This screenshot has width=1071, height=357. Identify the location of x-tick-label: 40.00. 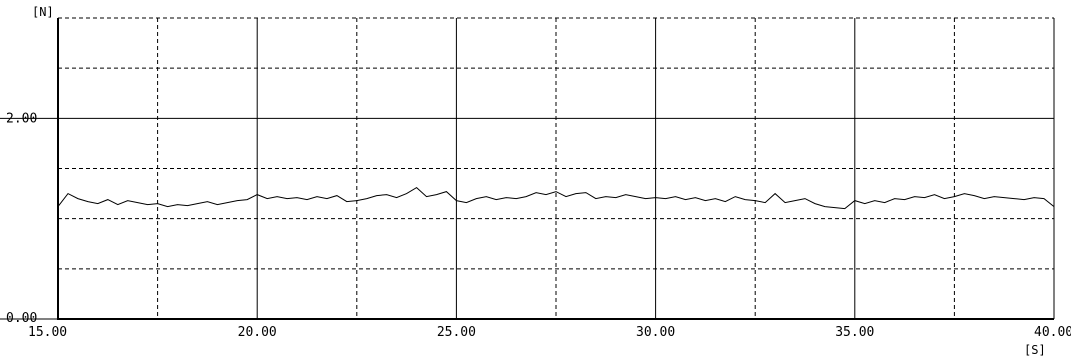
(1052, 332).